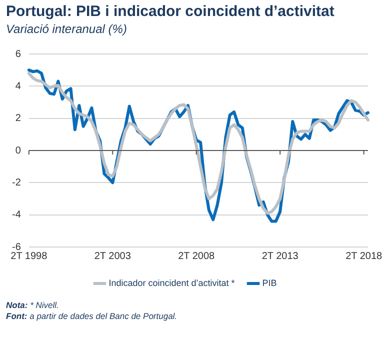  I want to click on chart-title: Portugal: PIB i indicador coincident d’activitat, so click(170, 11).